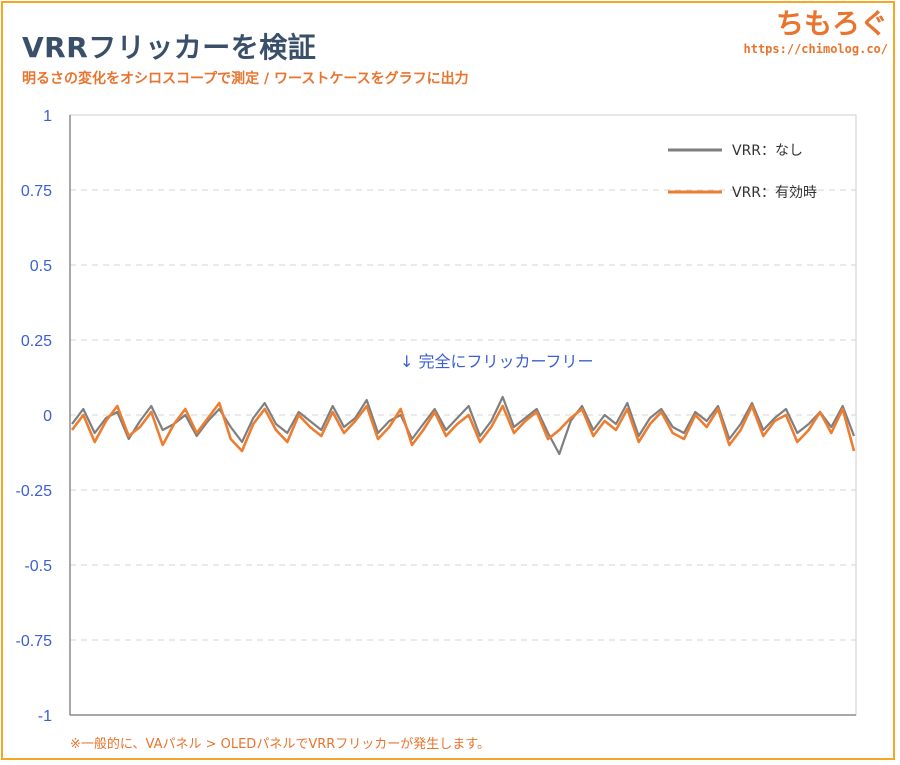 The width and height of the screenshot is (900, 765). What do you see at coordinates (41, 266) in the screenshot?
I see `y-tick-label: 0.5` at bounding box center [41, 266].